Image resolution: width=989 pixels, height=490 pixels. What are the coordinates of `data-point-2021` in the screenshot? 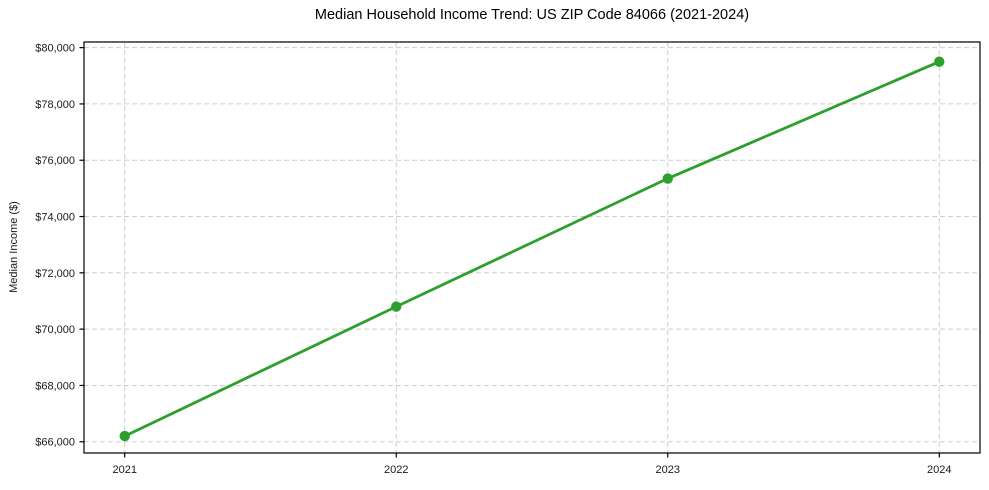 It's located at (124, 436).